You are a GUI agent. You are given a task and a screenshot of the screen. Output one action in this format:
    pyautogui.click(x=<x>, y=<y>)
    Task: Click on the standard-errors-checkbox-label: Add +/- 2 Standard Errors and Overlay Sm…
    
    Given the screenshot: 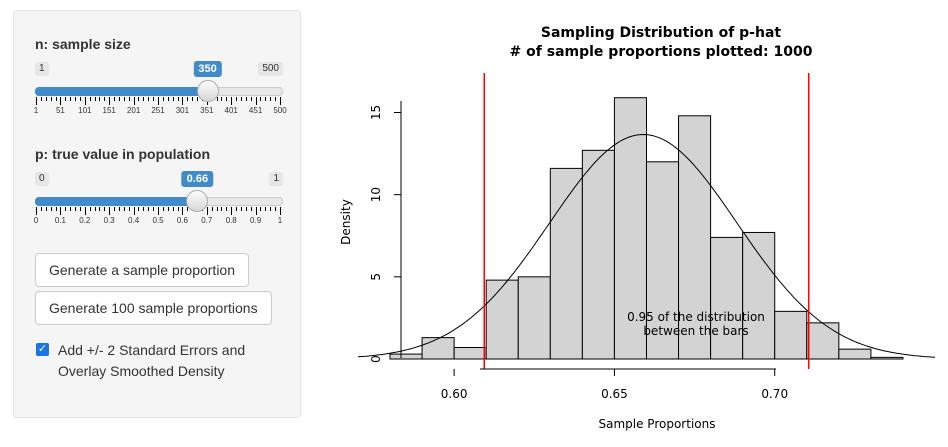 What is the action you would take?
    pyautogui.click(x=152, y=360)
    